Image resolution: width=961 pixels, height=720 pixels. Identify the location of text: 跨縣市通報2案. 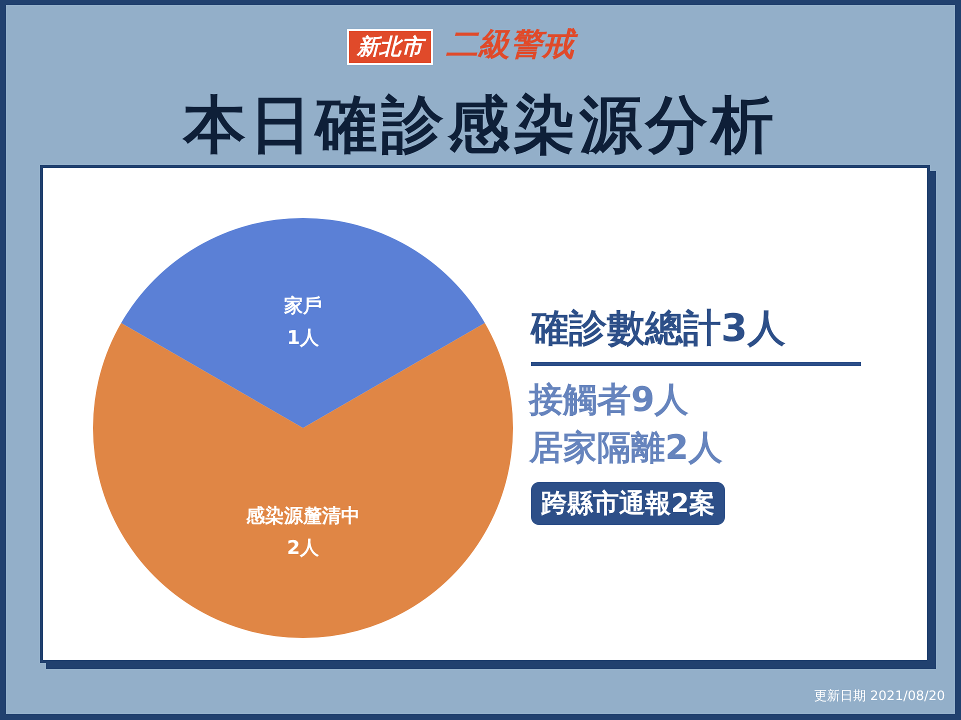
(628, 503).